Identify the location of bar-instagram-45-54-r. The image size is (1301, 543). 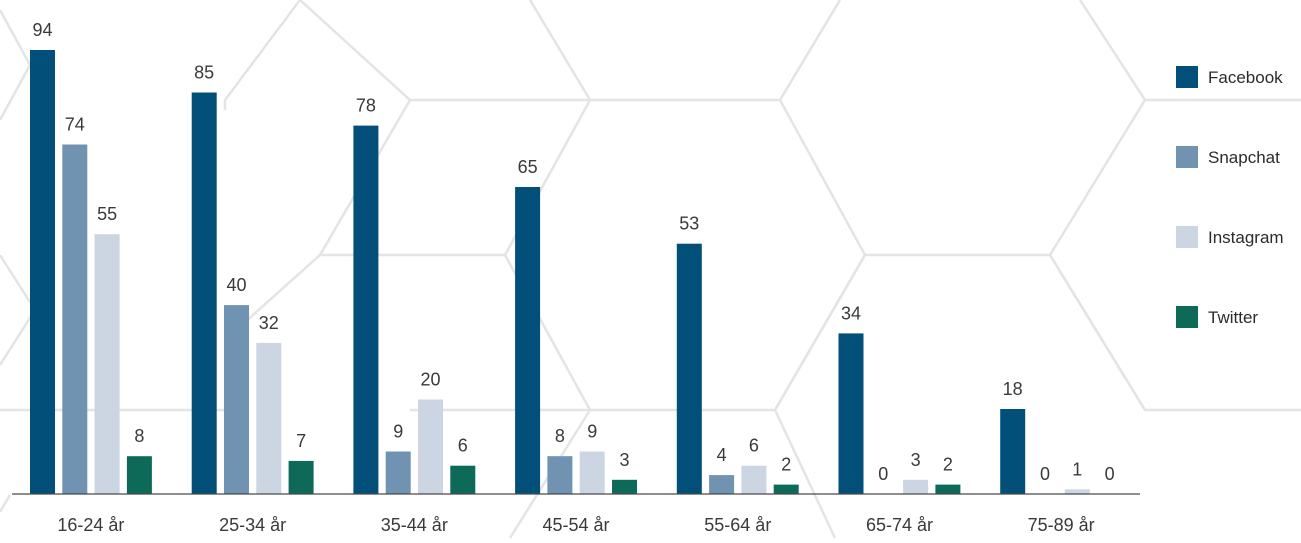
(592, 472).